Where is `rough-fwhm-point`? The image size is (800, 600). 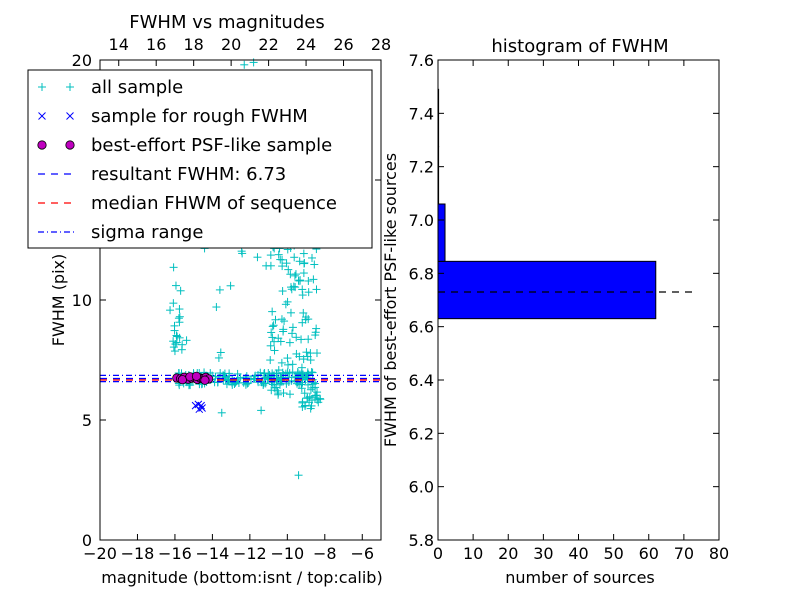 rough-fwhm-point is located at coordinates (202, 408).